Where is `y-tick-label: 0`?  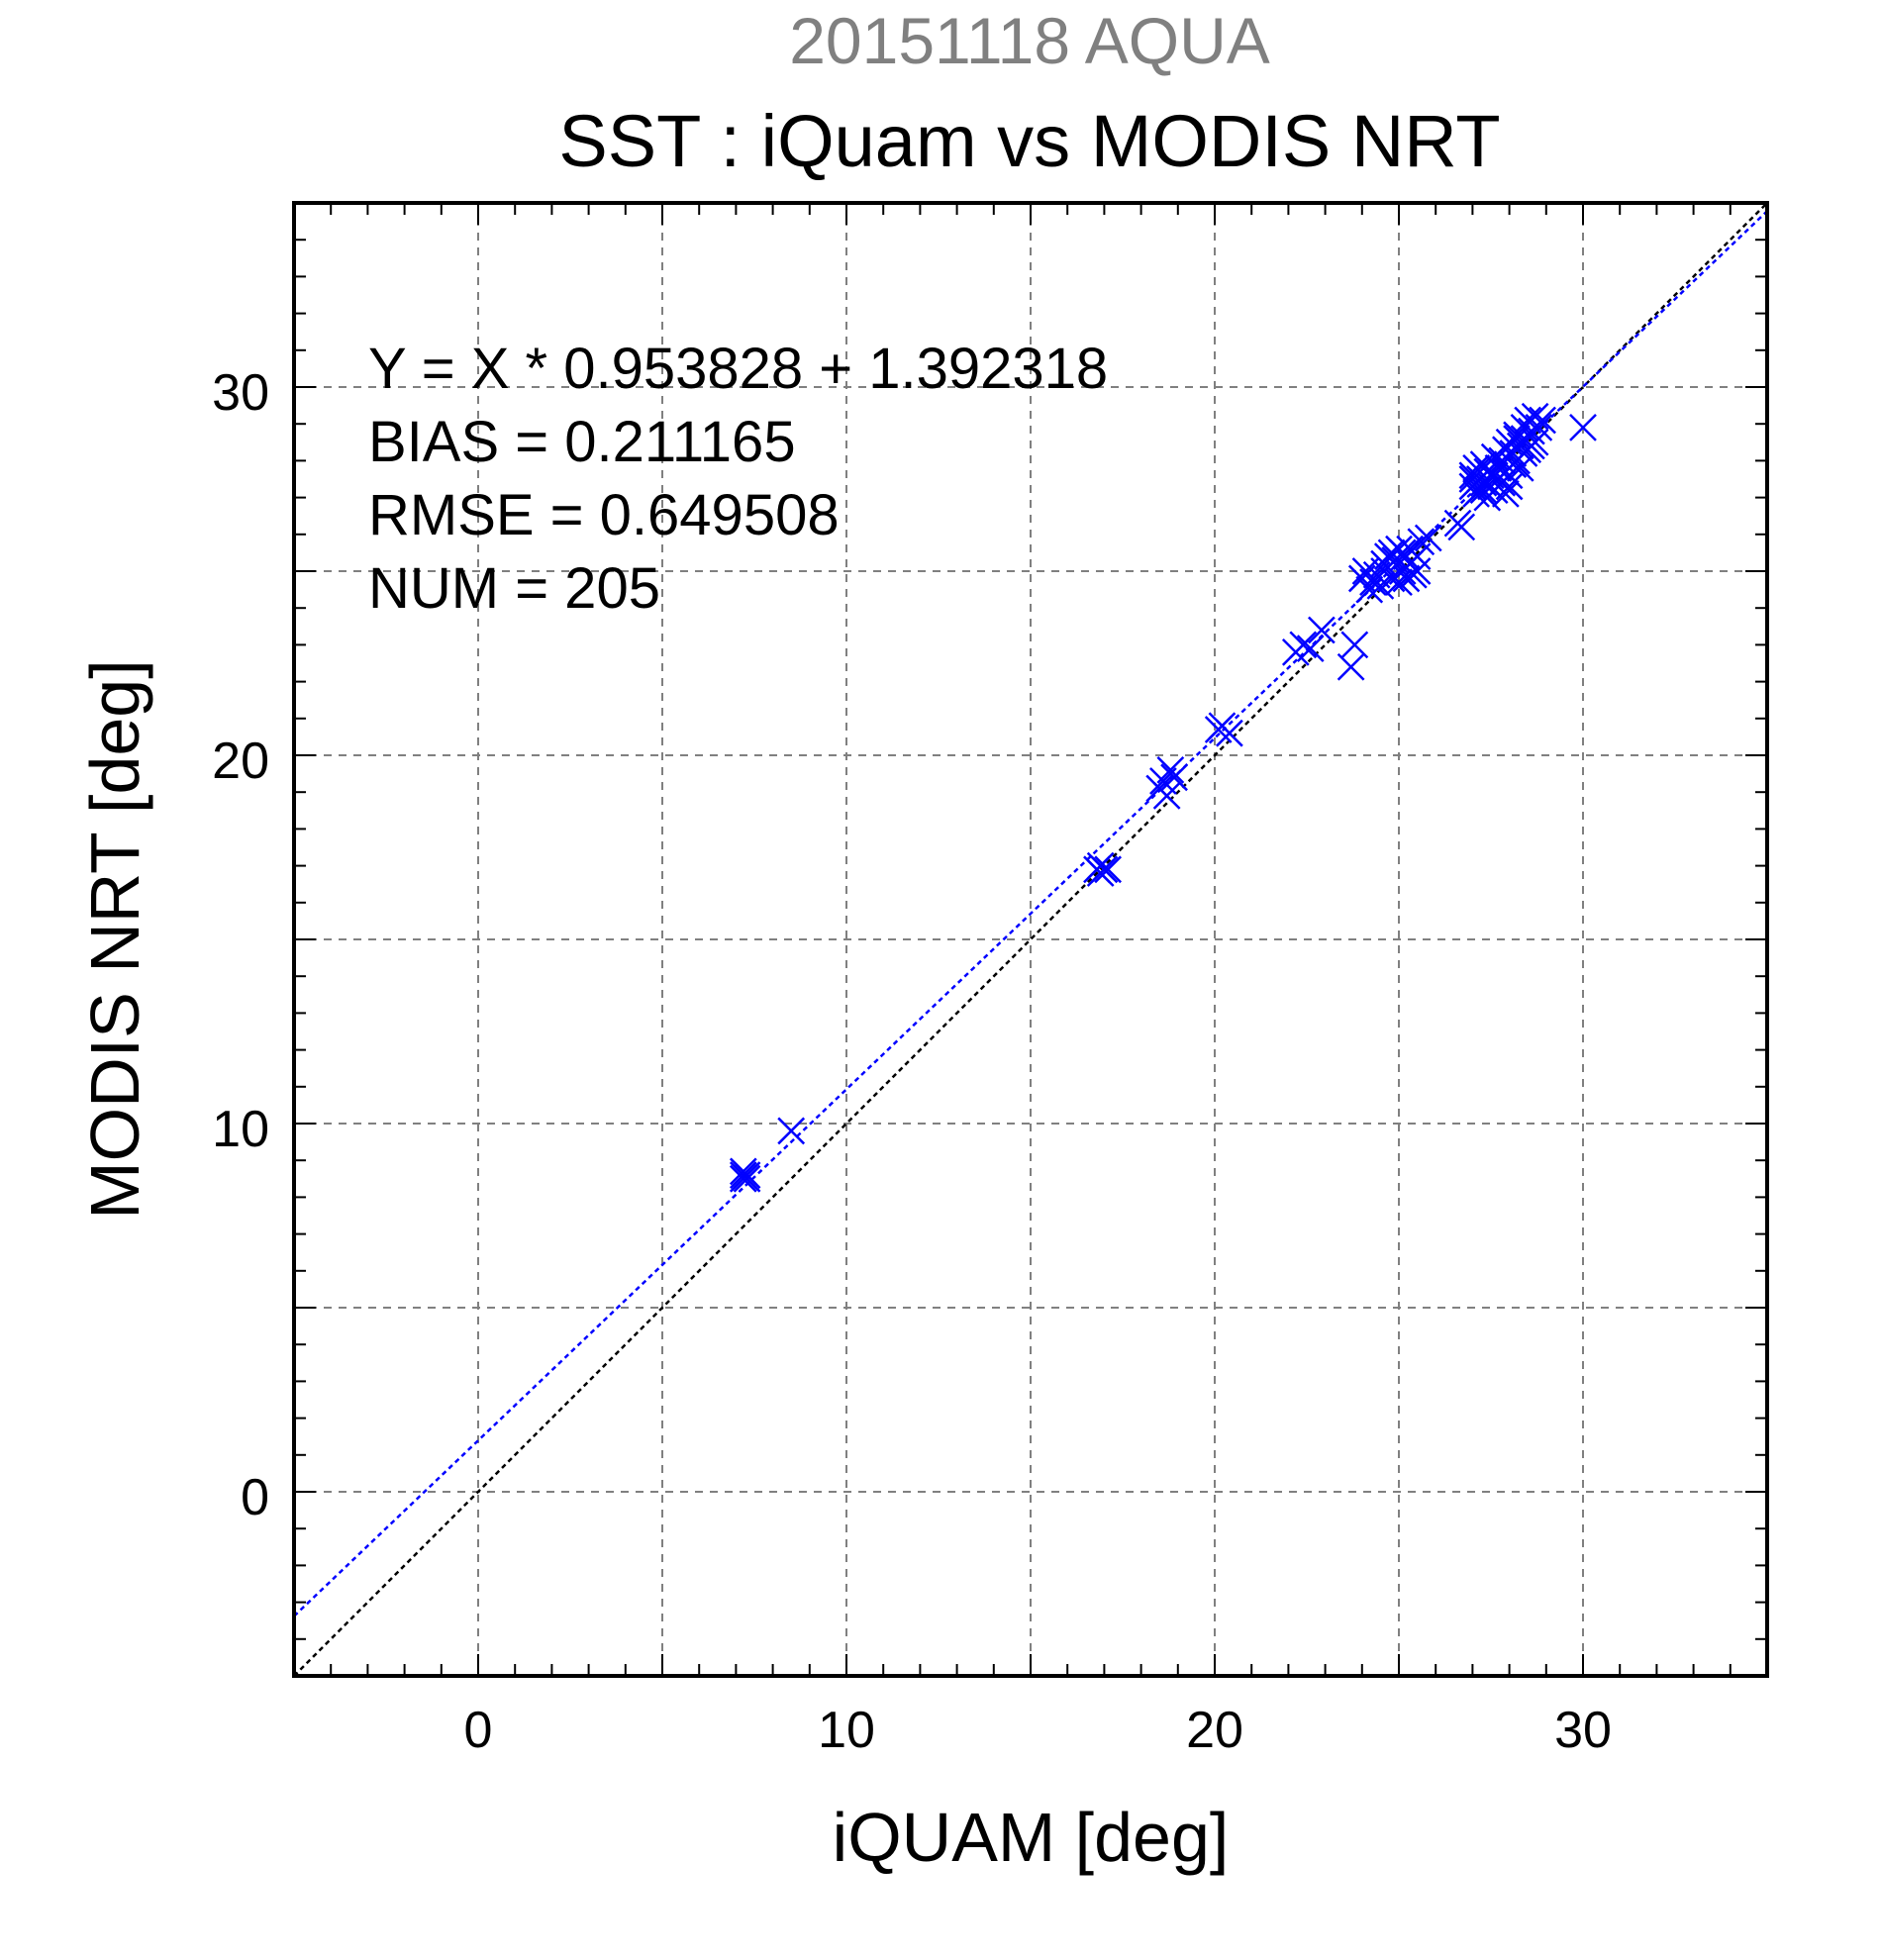
y-tick-label: 0 is located at coordinates (255, 1497).